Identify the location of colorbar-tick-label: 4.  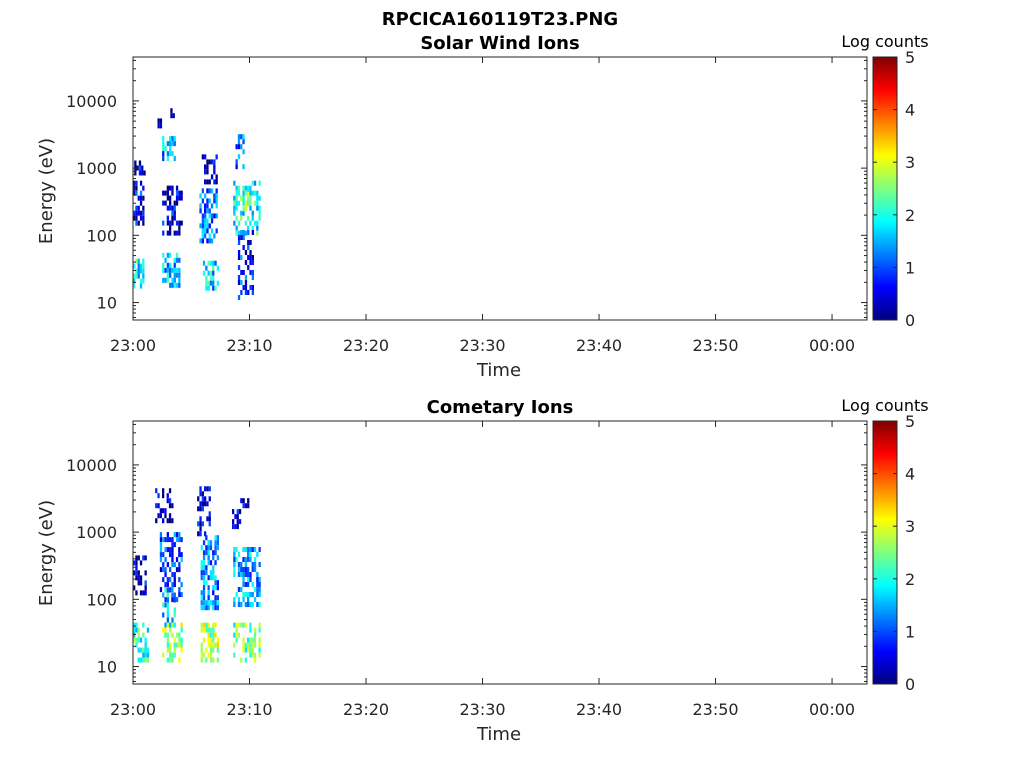
(910, 474).